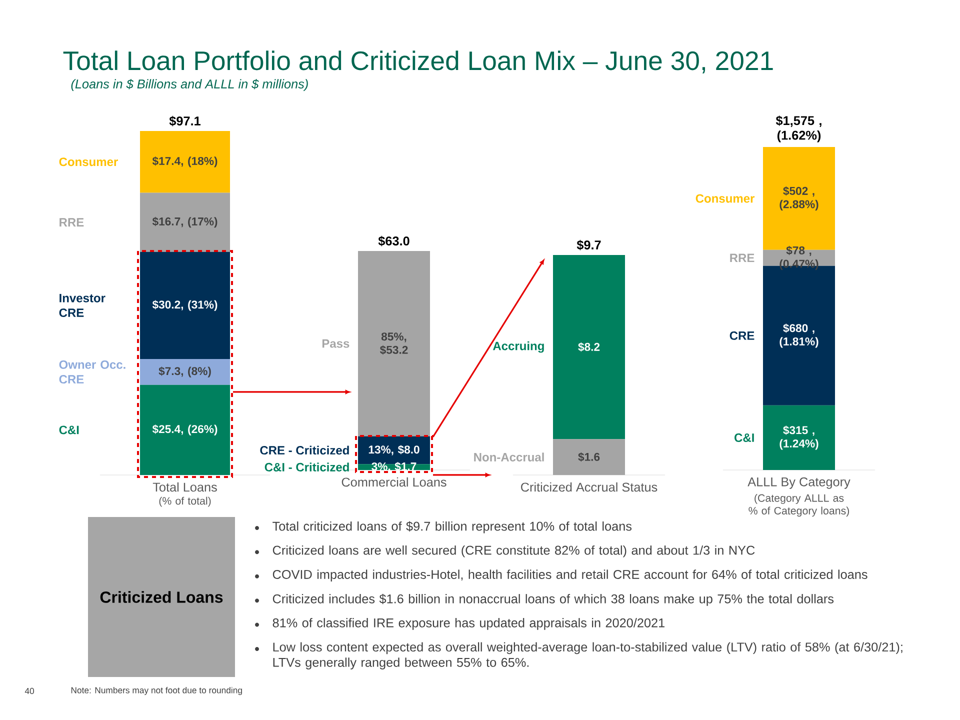  Describe the element at coordinates (742, 258) in the screenshot. I see `series-label: RRE` at that location.